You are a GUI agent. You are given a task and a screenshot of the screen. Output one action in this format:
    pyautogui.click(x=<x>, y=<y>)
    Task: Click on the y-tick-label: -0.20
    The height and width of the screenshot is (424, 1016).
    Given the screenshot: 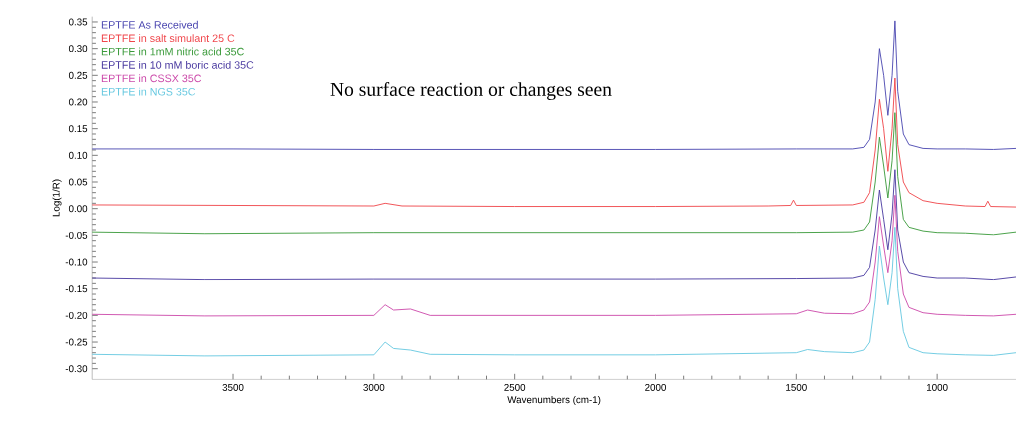 What is the action you would take?
    pyautogui.click(x=76, y=315)
    